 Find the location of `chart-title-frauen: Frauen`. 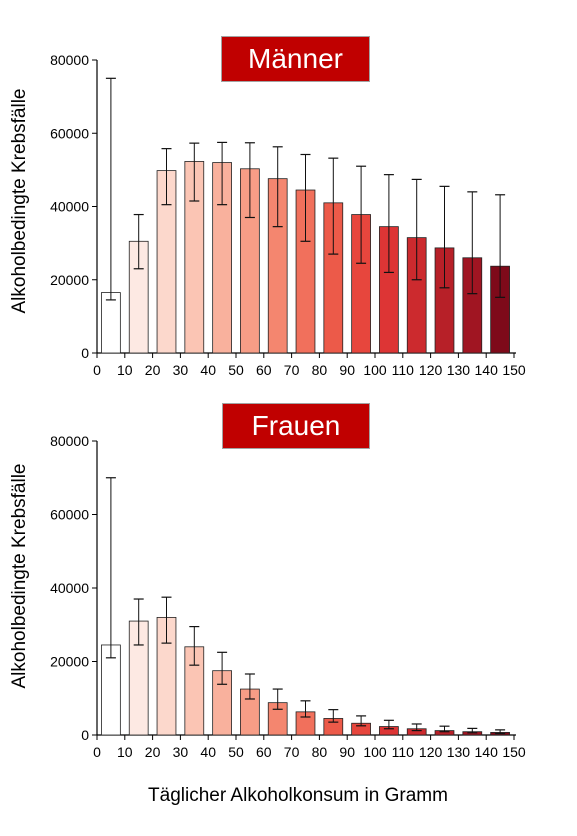

chart-title-frauen: Frauen is located at coordinates (296, 426).